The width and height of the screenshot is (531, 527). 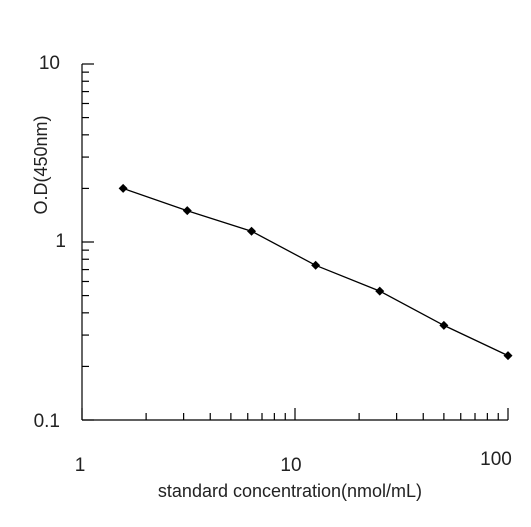 I want to click on y-tick-label-10: 10, so click(x=49, y=63).